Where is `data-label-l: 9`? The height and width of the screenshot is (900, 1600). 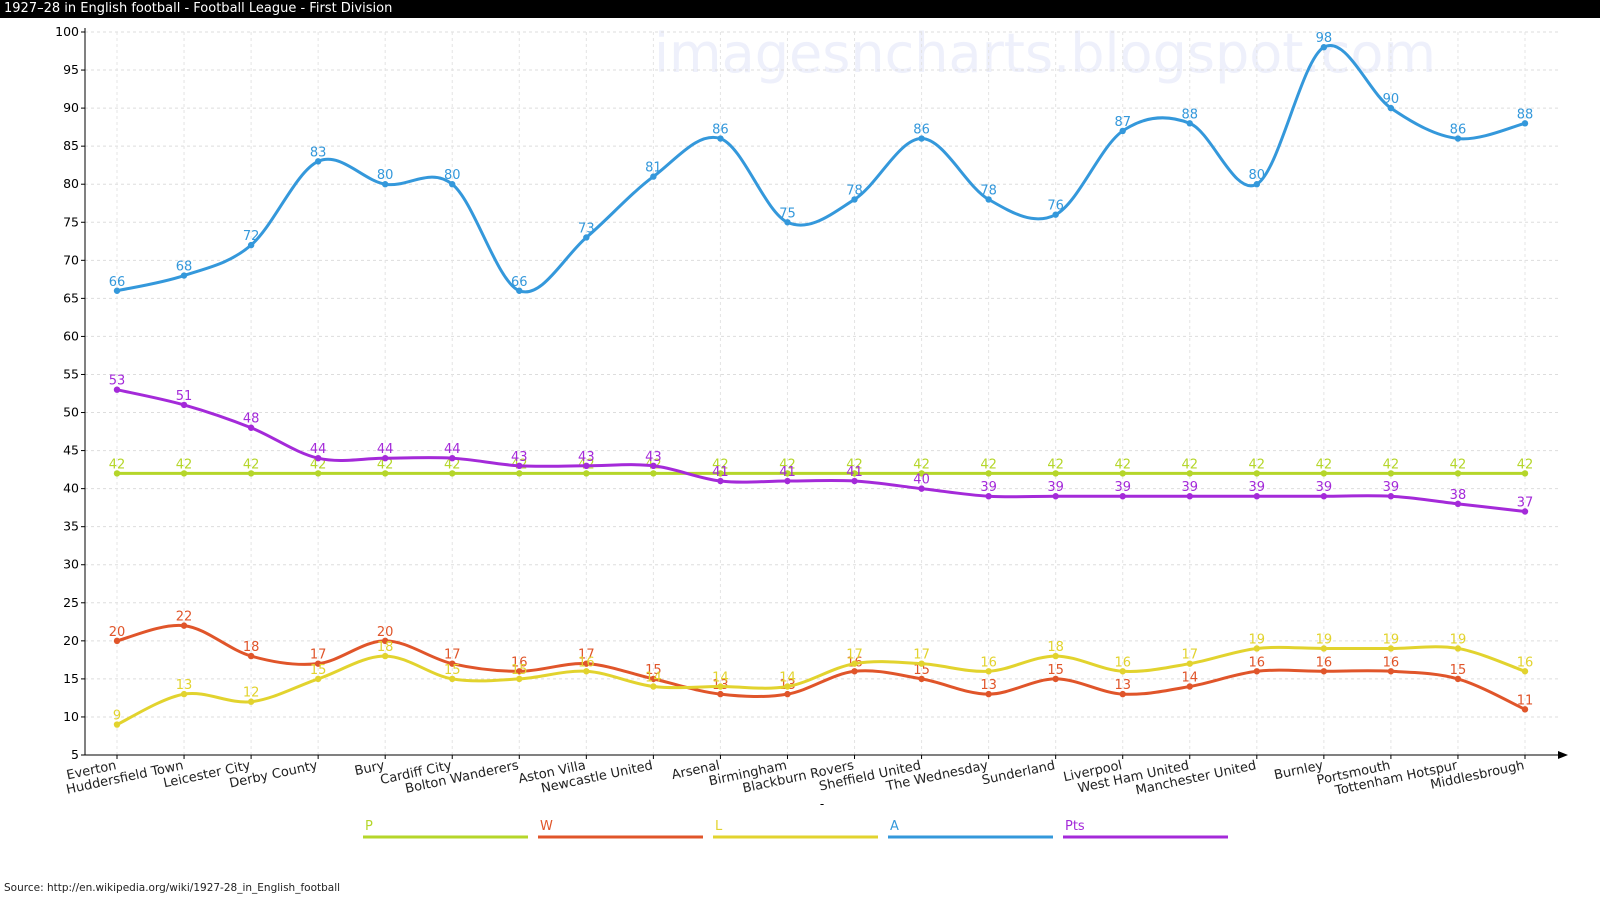 data-label-l: 9 is located at coordinates (117, 716).